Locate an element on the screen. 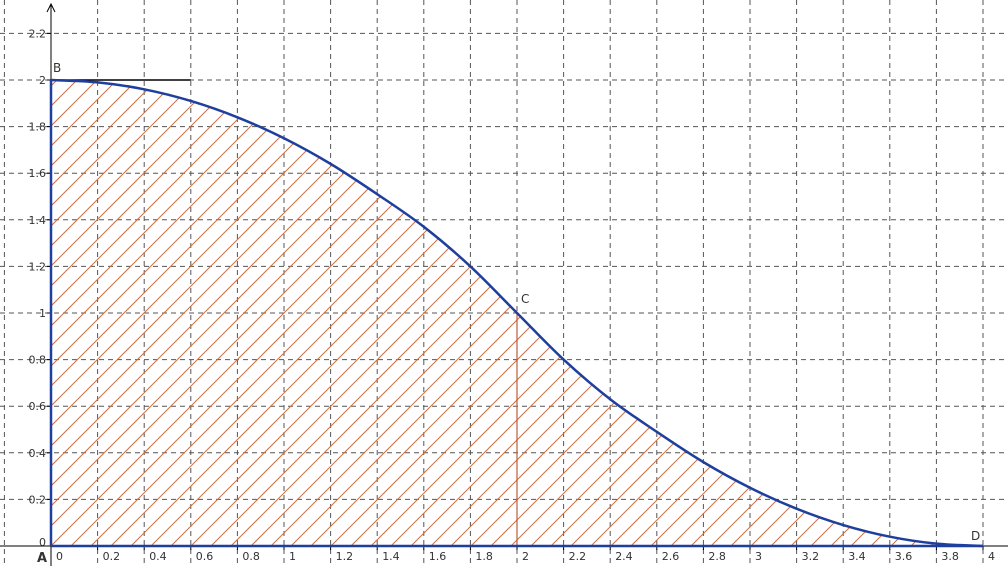 The height and width of the screenshot is (566, 1008). x-tick-label: 1.2 is located at coordinates (345, 556).